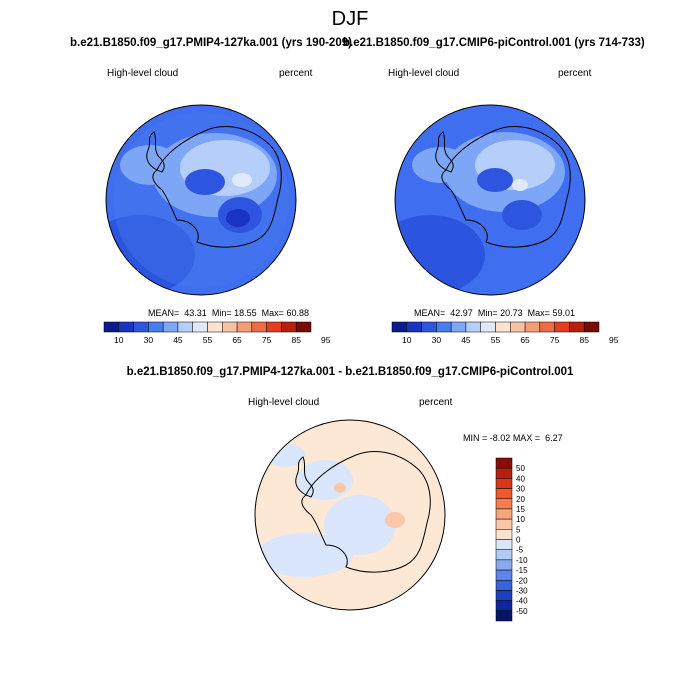 The width and height of the screenshot is (700, 700). Describe the element at coordinates (554, 438) in the screenshot. I see `panel3-max-value: 6.27` at that location.